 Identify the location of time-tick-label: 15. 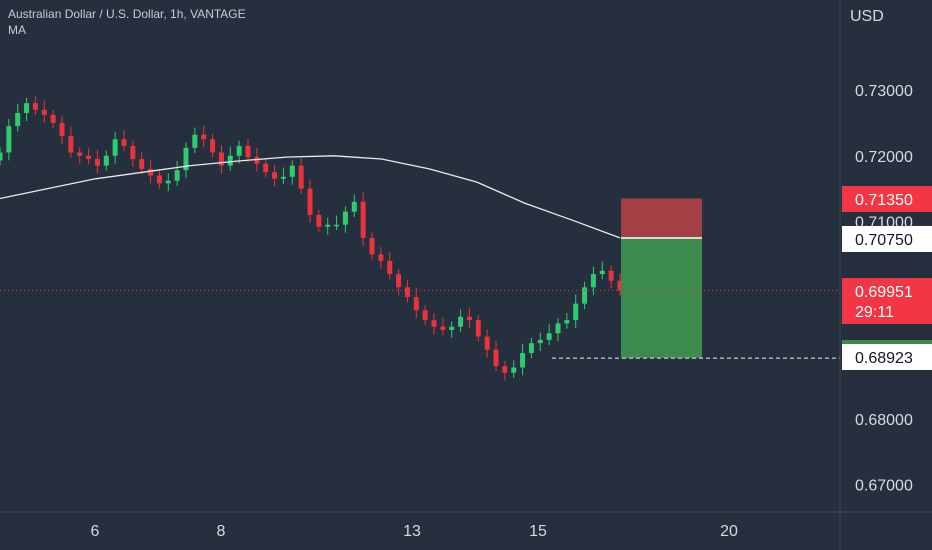
(538, 531).